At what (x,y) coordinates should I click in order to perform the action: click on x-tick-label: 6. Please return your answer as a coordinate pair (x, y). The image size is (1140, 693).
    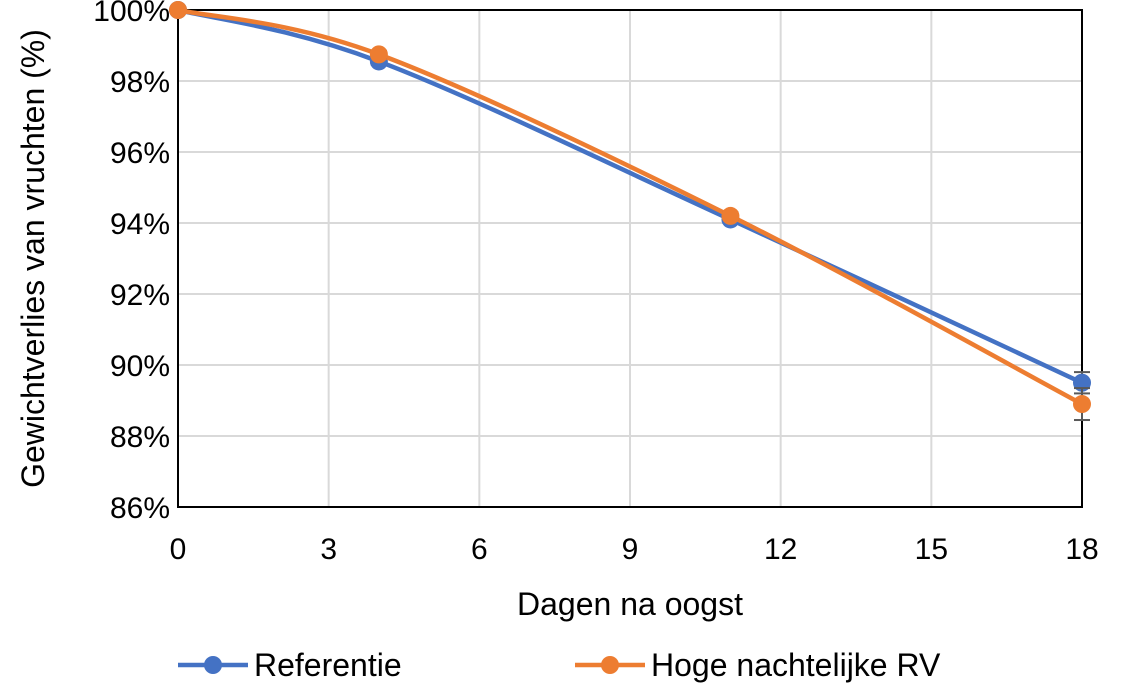
    Looking at the image, I should click on (479, 549).